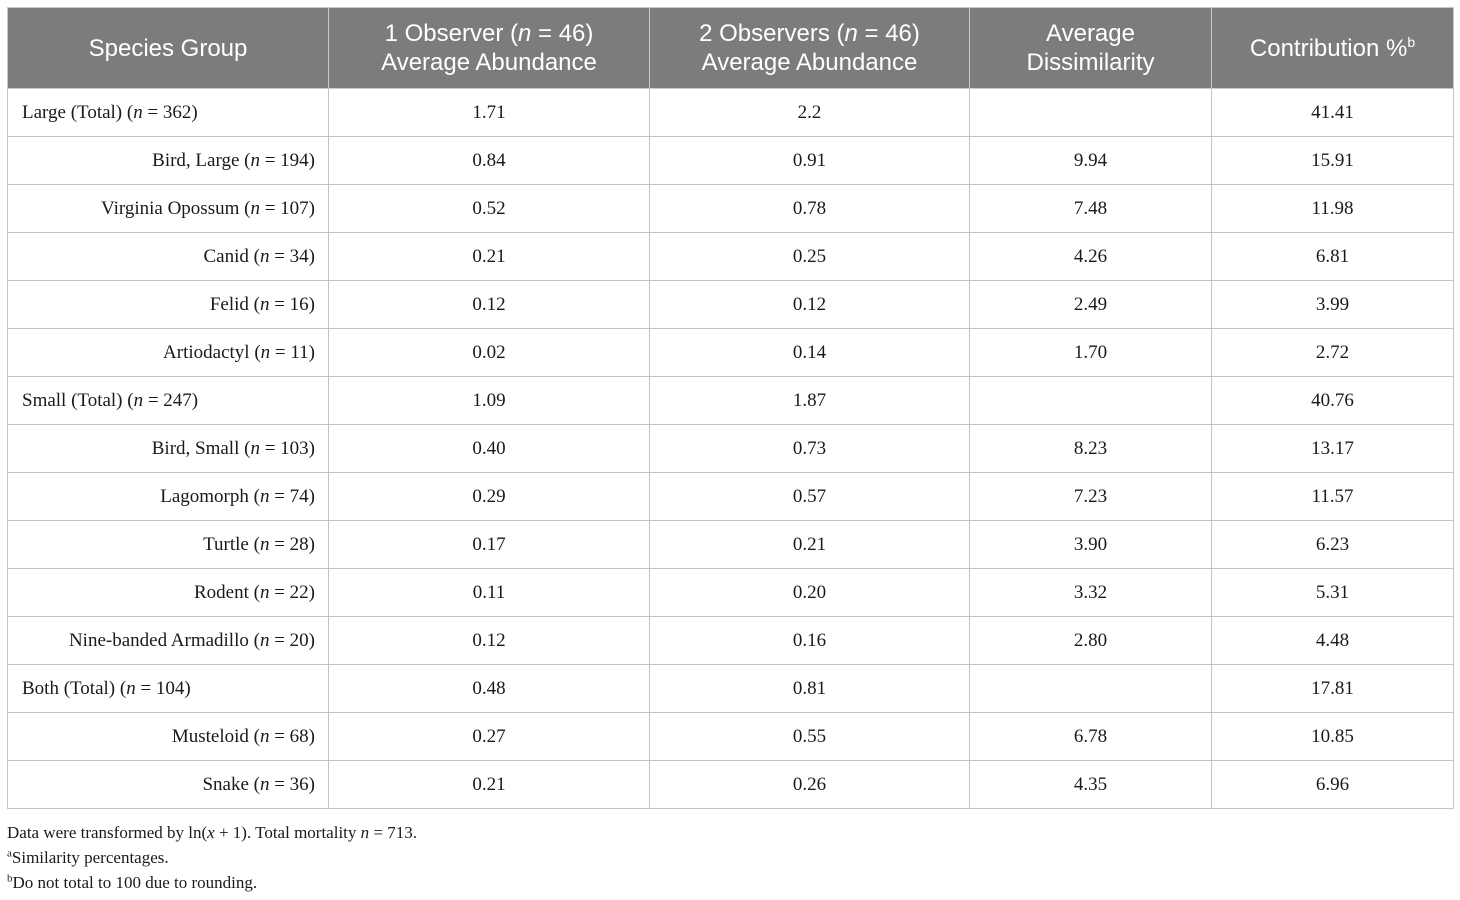  I want to click on one-observer-cell: 0.02, so click(489, 352).